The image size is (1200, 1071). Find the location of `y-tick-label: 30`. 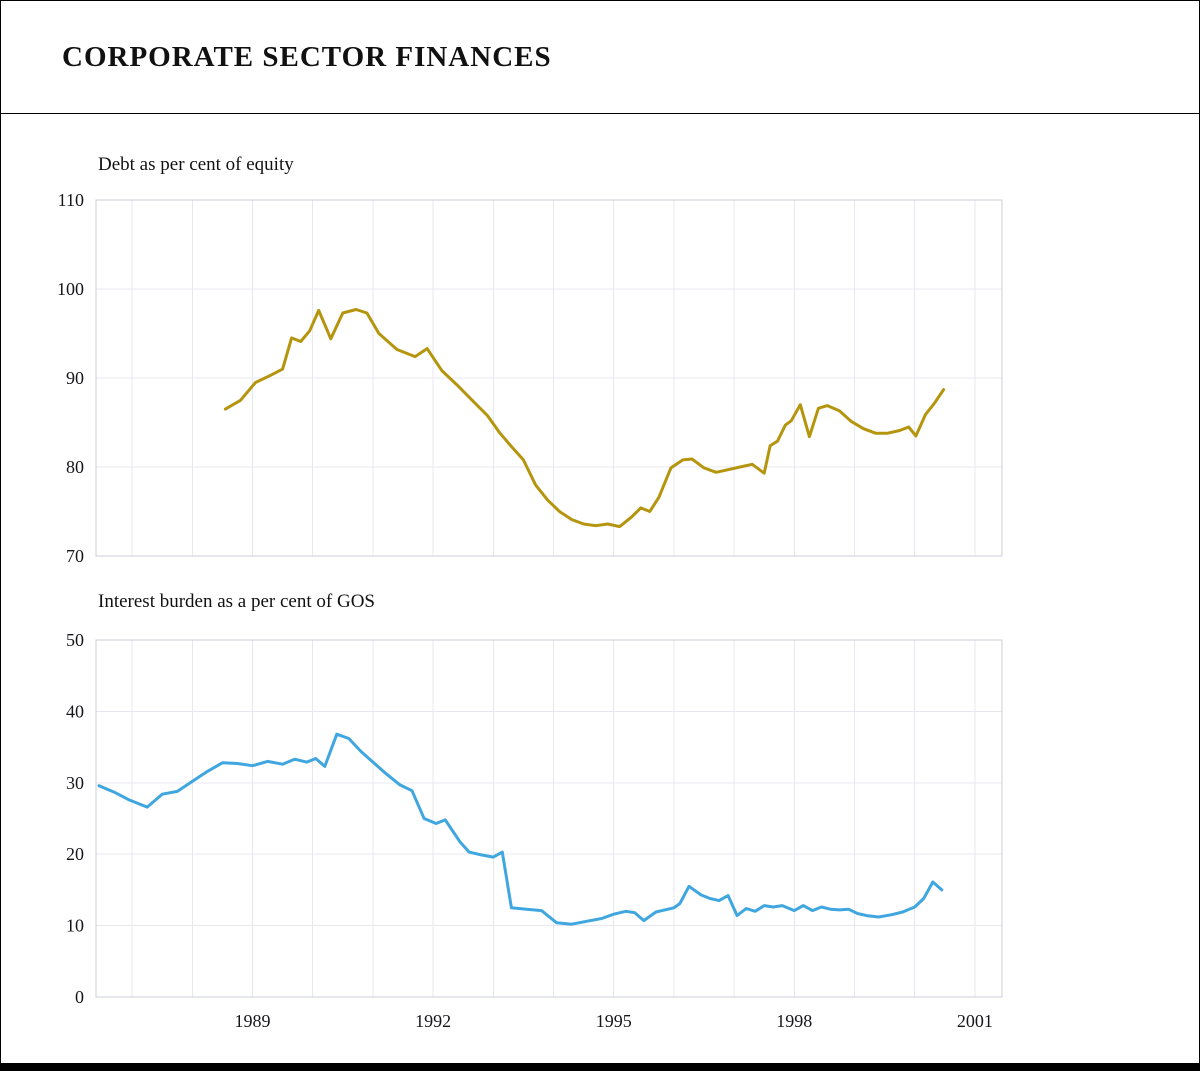

y-tick-label: 30 is located at coordinates (75, 783).